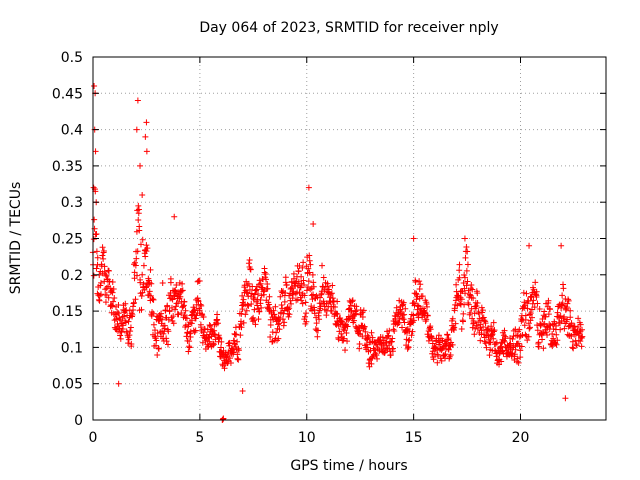 This screenshot has height=480, width=640. Describe the element at coordinates (72, 203) in the screenshot. I see `y-tick-label: 0.3` at that location.